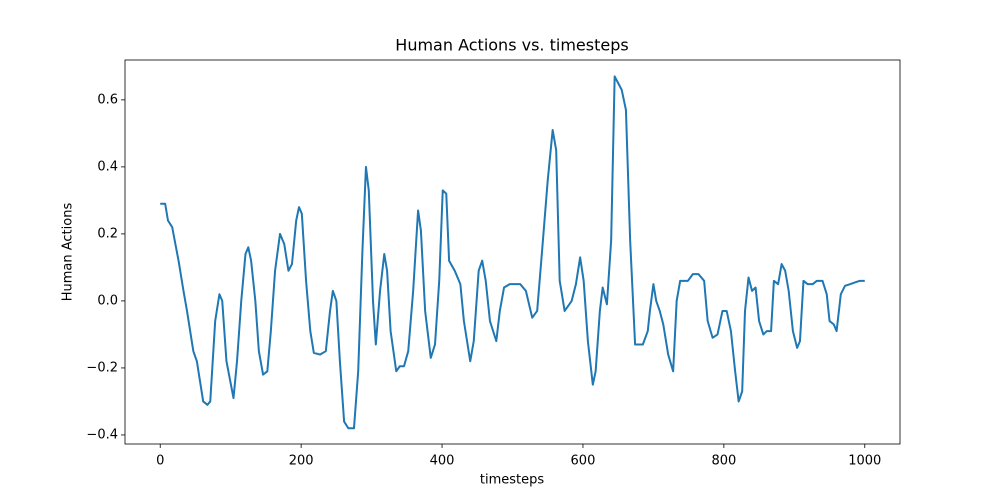  Describe the element at coordinates (301, 461) in the screenshot. I see `x-tick-label: 200` at that location.